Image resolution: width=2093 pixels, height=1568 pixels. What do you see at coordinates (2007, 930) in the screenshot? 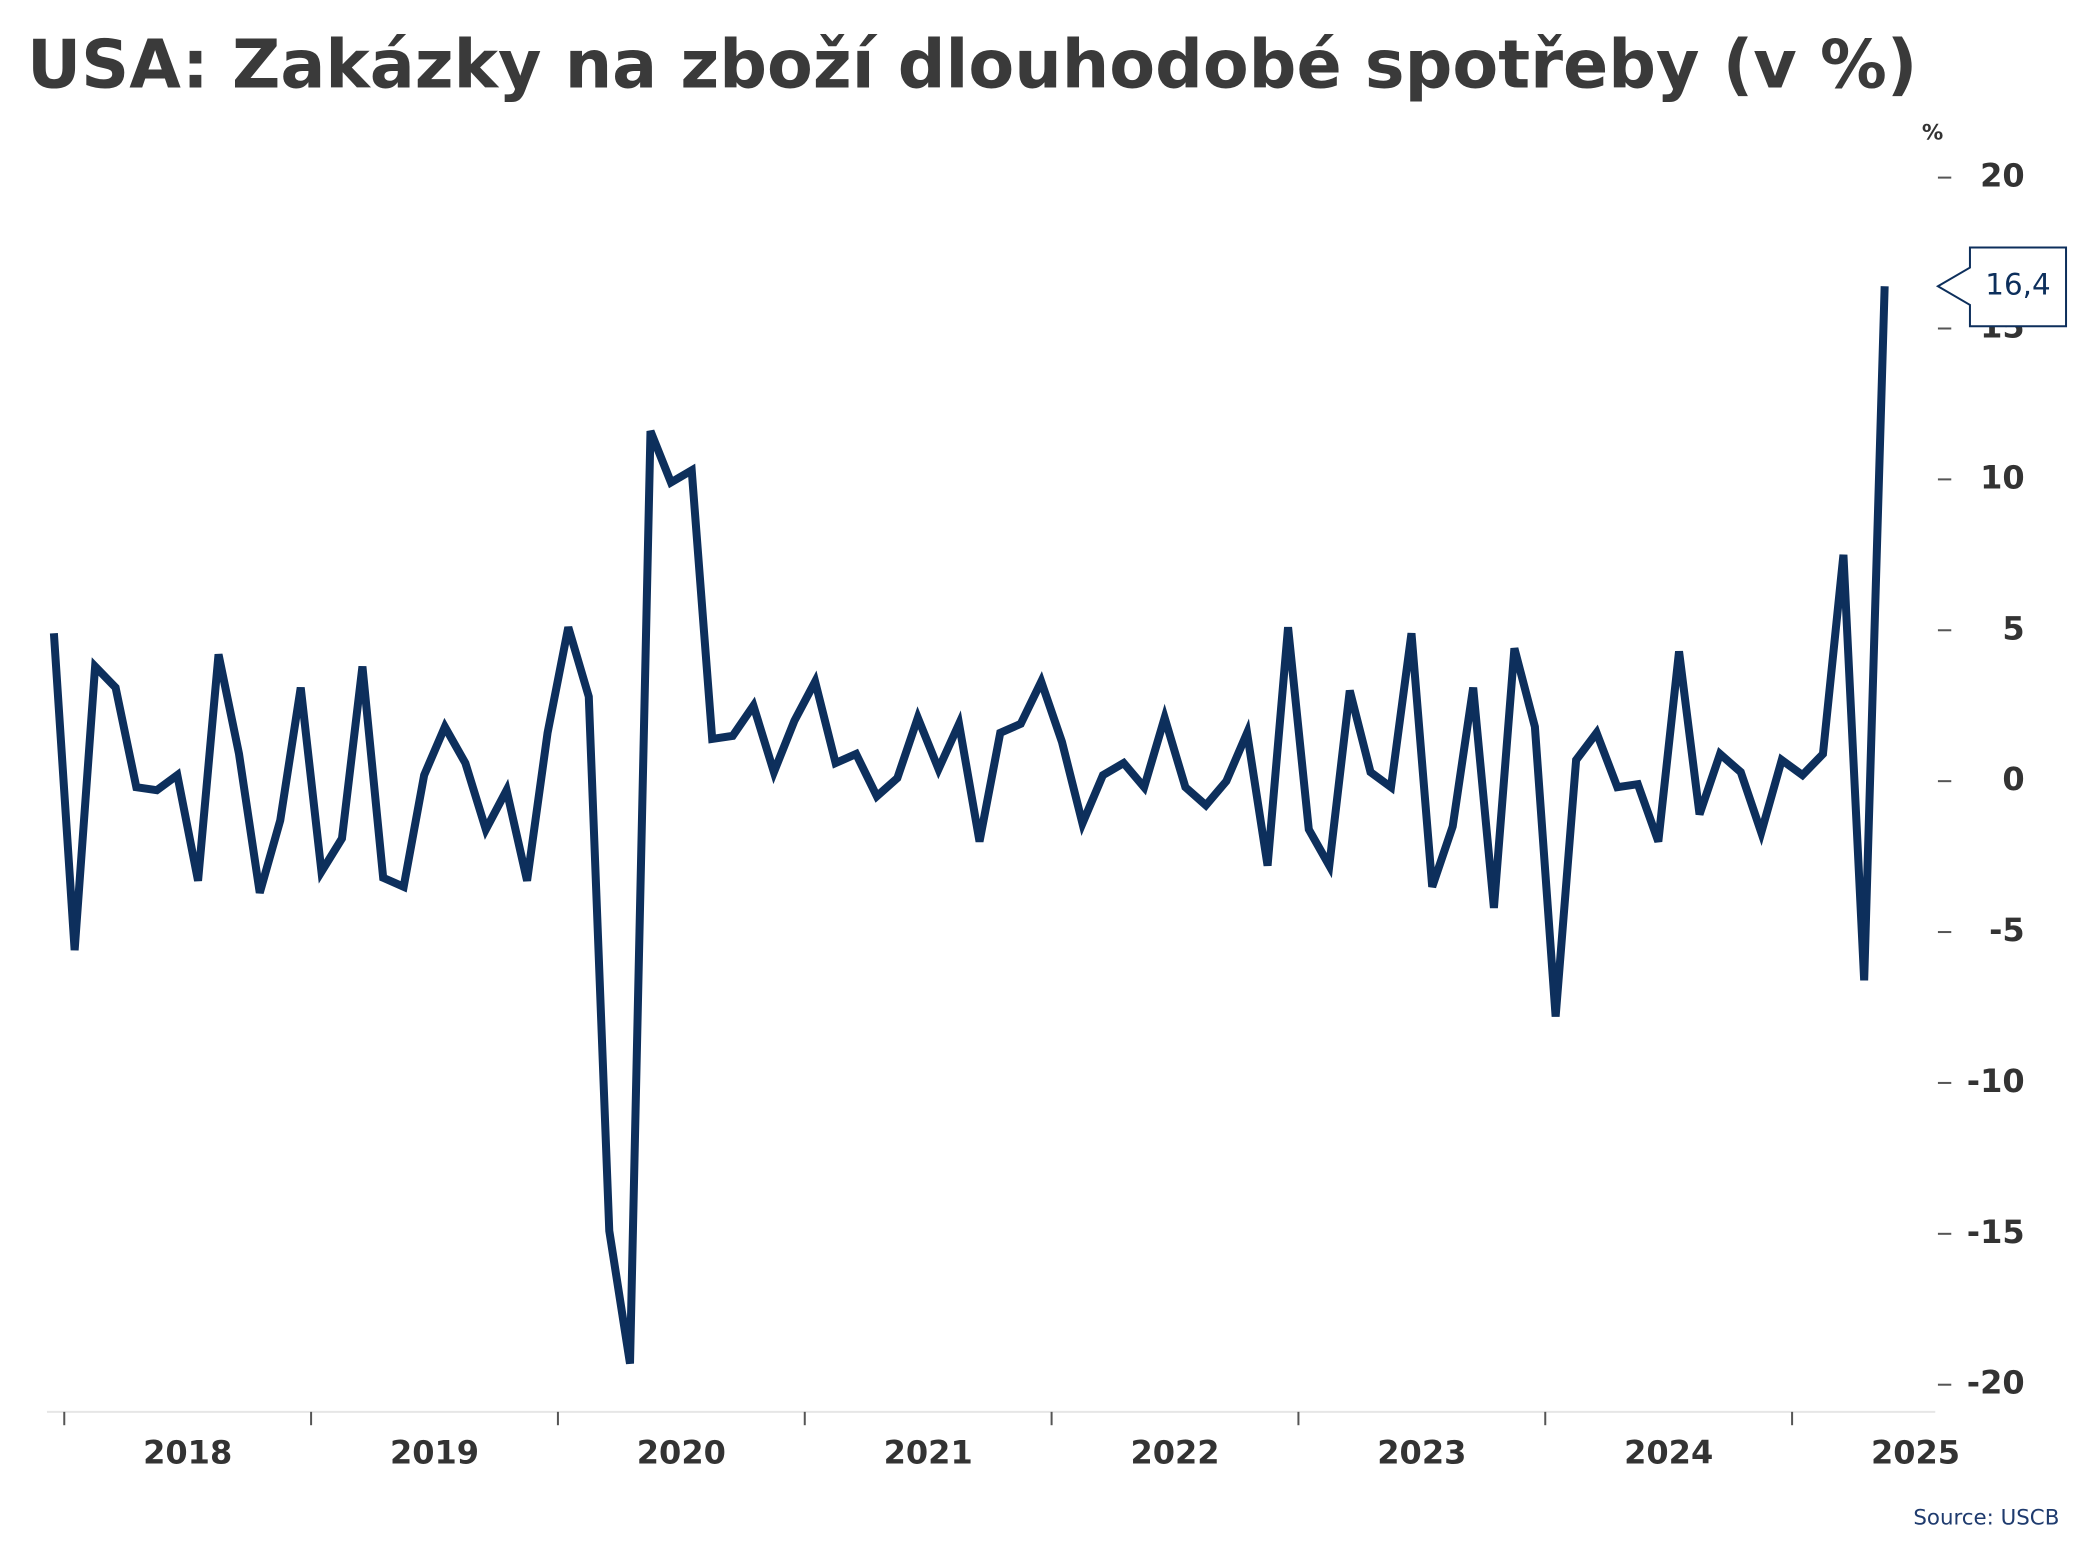
I see `y-tick-label: -5` at bounding box center [2007, 930].